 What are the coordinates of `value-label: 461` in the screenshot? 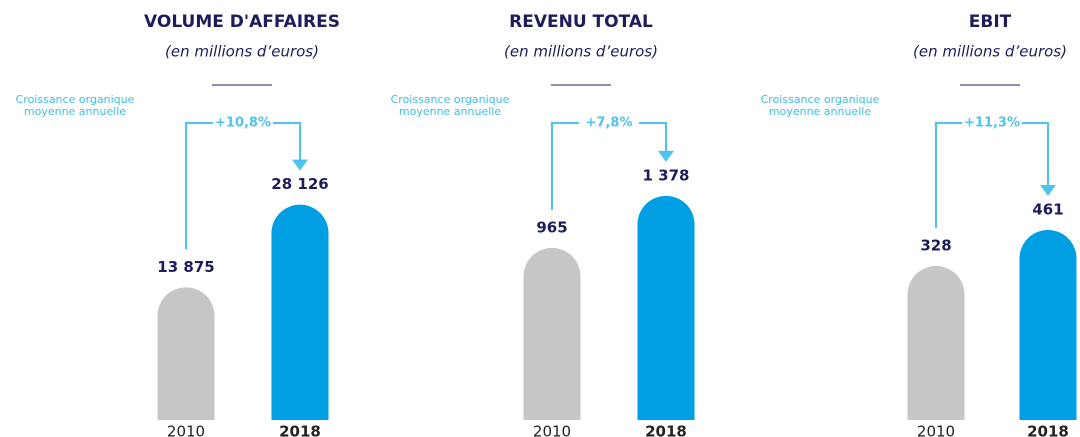 It's located at (1047, 210).